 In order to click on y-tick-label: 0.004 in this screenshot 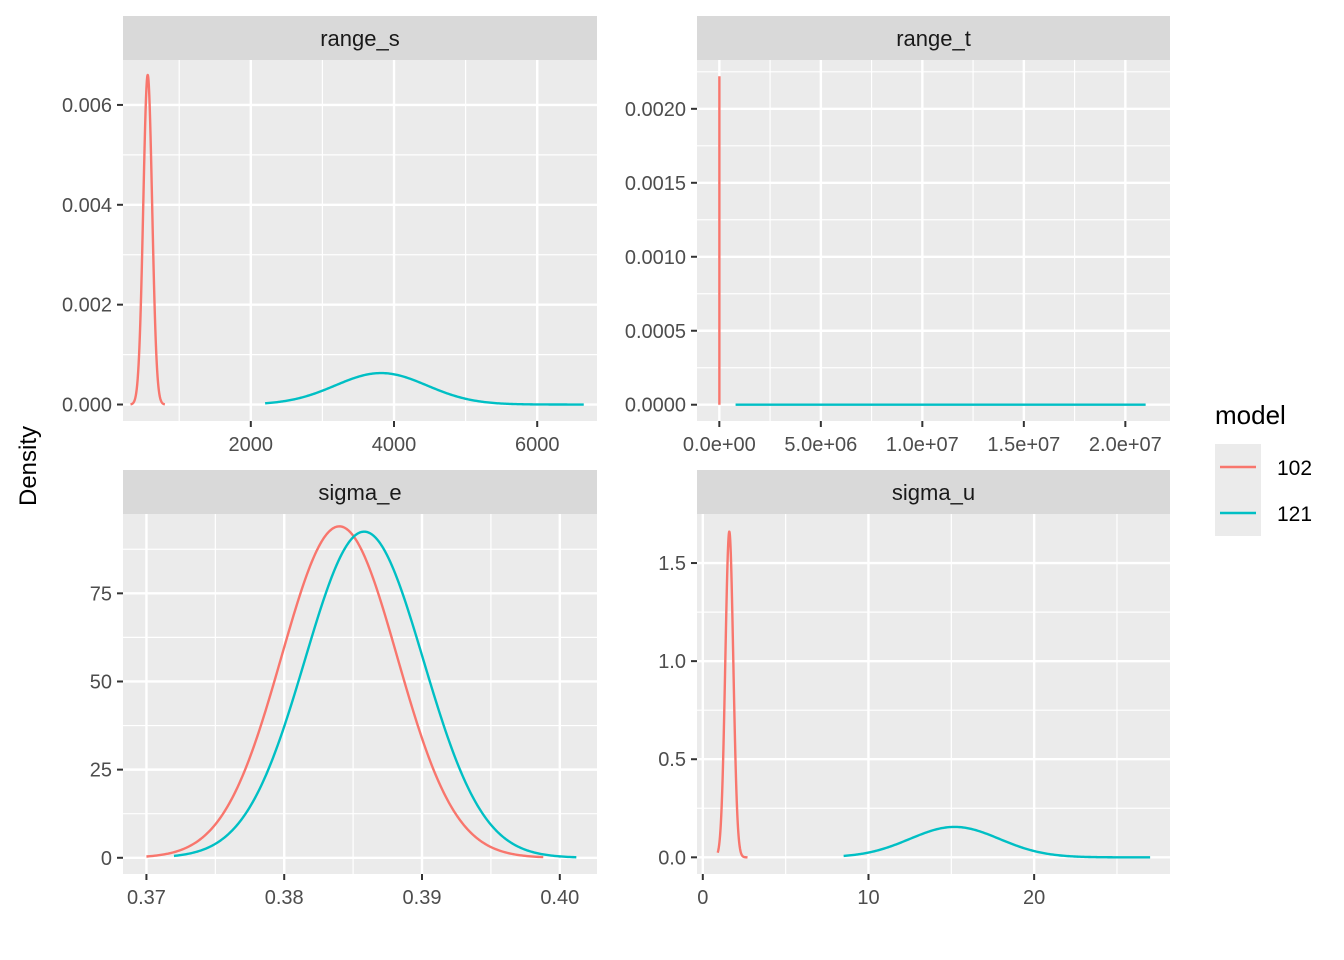, I will do `click(87, 206)`.